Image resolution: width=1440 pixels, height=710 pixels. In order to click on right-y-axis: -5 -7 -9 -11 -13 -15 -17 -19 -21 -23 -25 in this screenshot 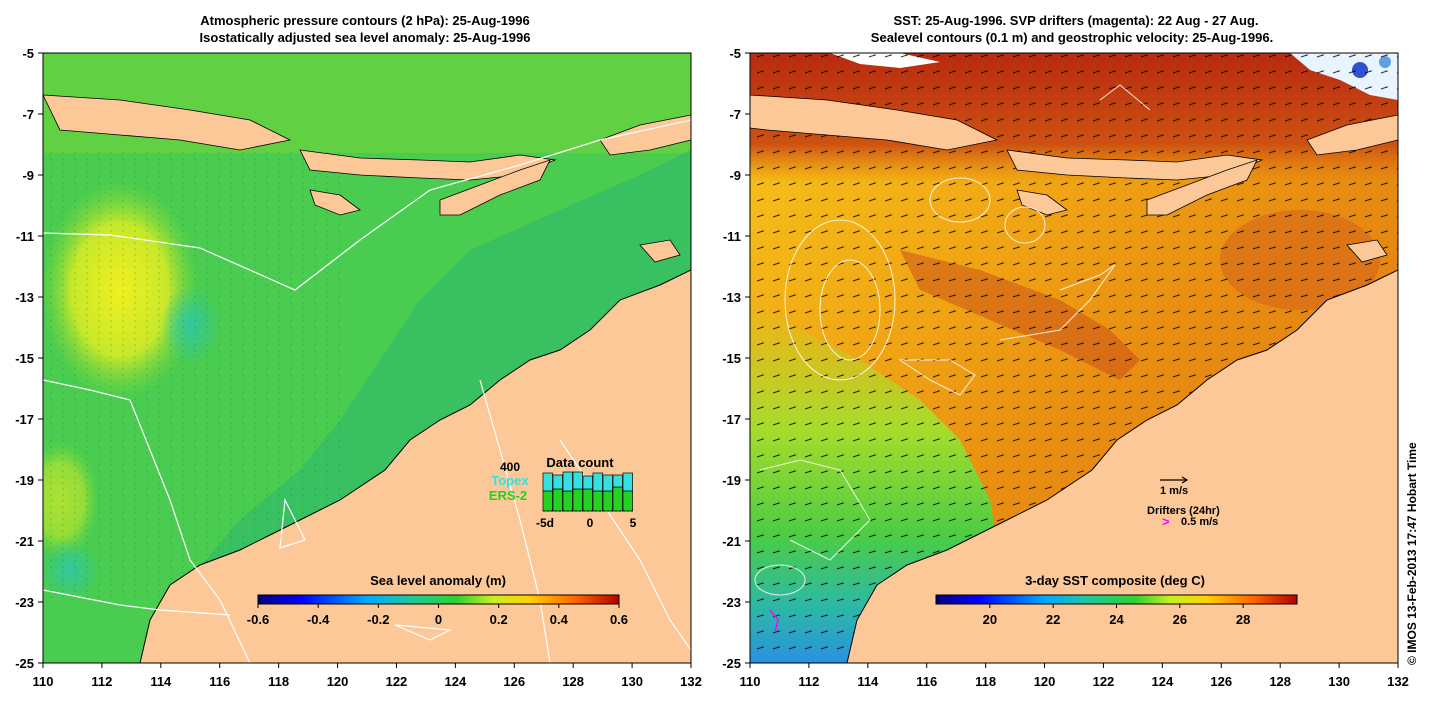, I will do `click(736, 358)`.